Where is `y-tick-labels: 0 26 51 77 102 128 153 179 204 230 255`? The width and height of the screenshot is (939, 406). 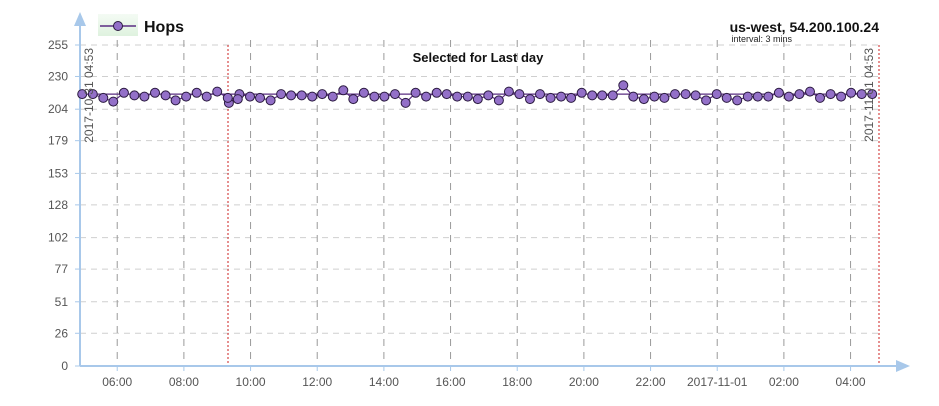 y-tick-labels: 0 26 51 77 102 128 153 179 204 230 255 is located at coordinates (64, 205).